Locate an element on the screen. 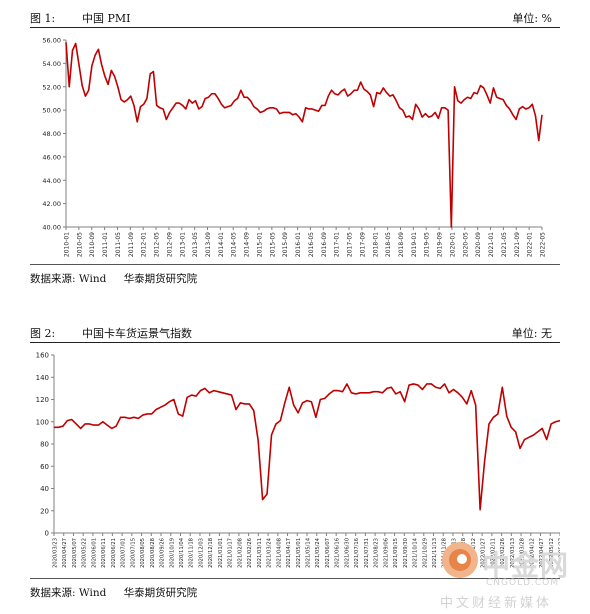  y-tick-label: 48.00 is located at coordinates (51, 134).